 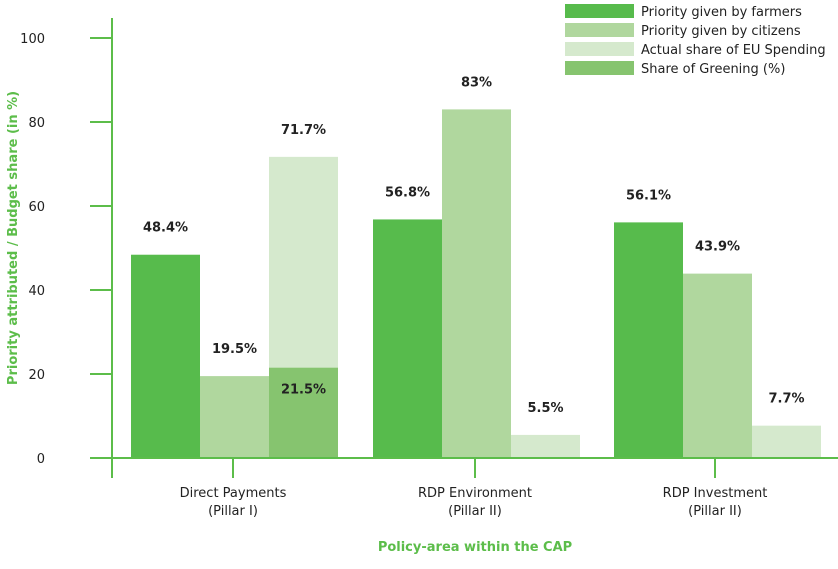 What do you see at coordinates (36, 123) in the screenshot?
I see `y-tick-label-80: 80` at bounding box center [36, 123].